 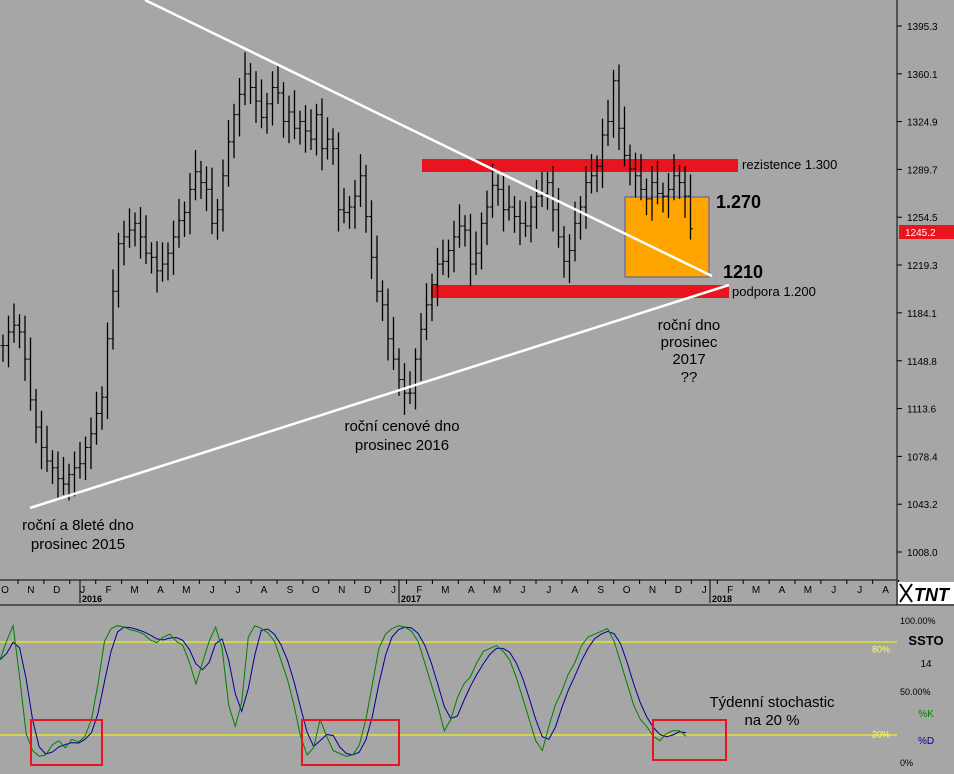 I want to click on y-tick-label: 1395.3, so click(x=922, y=27).